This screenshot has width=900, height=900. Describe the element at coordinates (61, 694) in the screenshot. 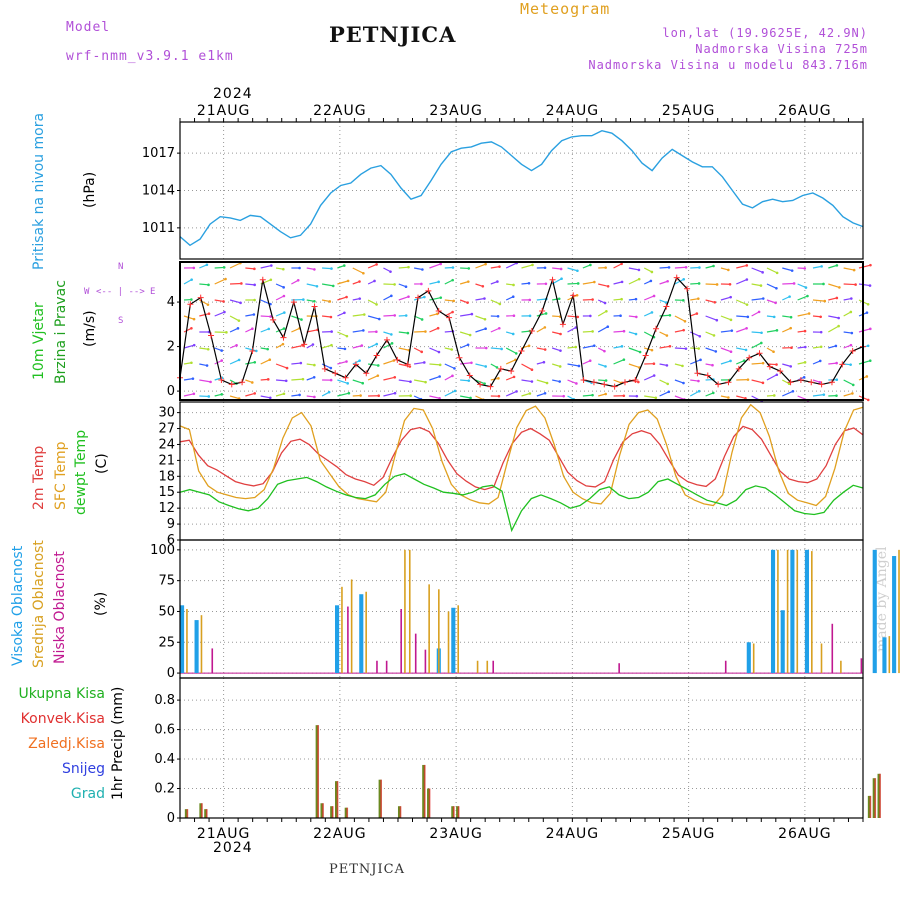

I see `precip-total-label: Ukupna Kisa` at that location.